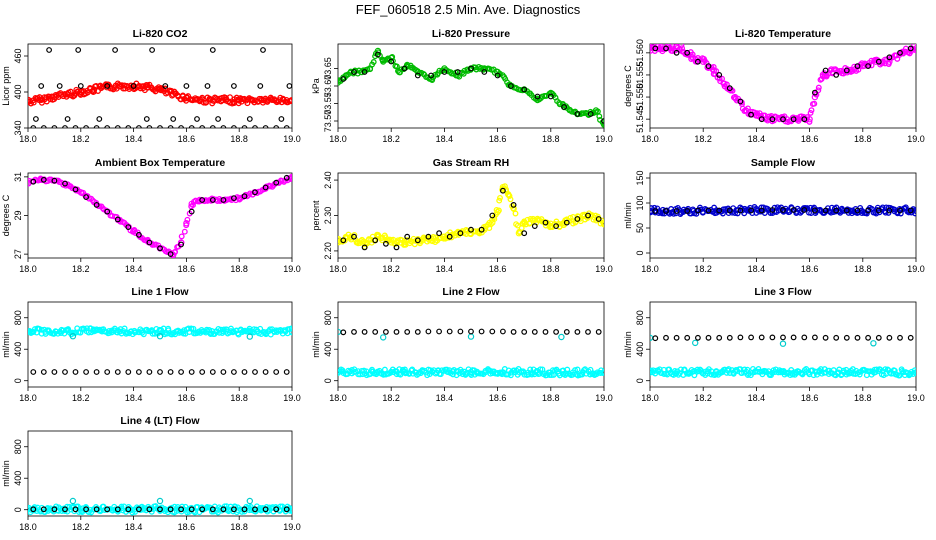 This screenshot has height=540, width=936. I want to click on panel-title: Ambient Box Temperature, so click(160, 163).